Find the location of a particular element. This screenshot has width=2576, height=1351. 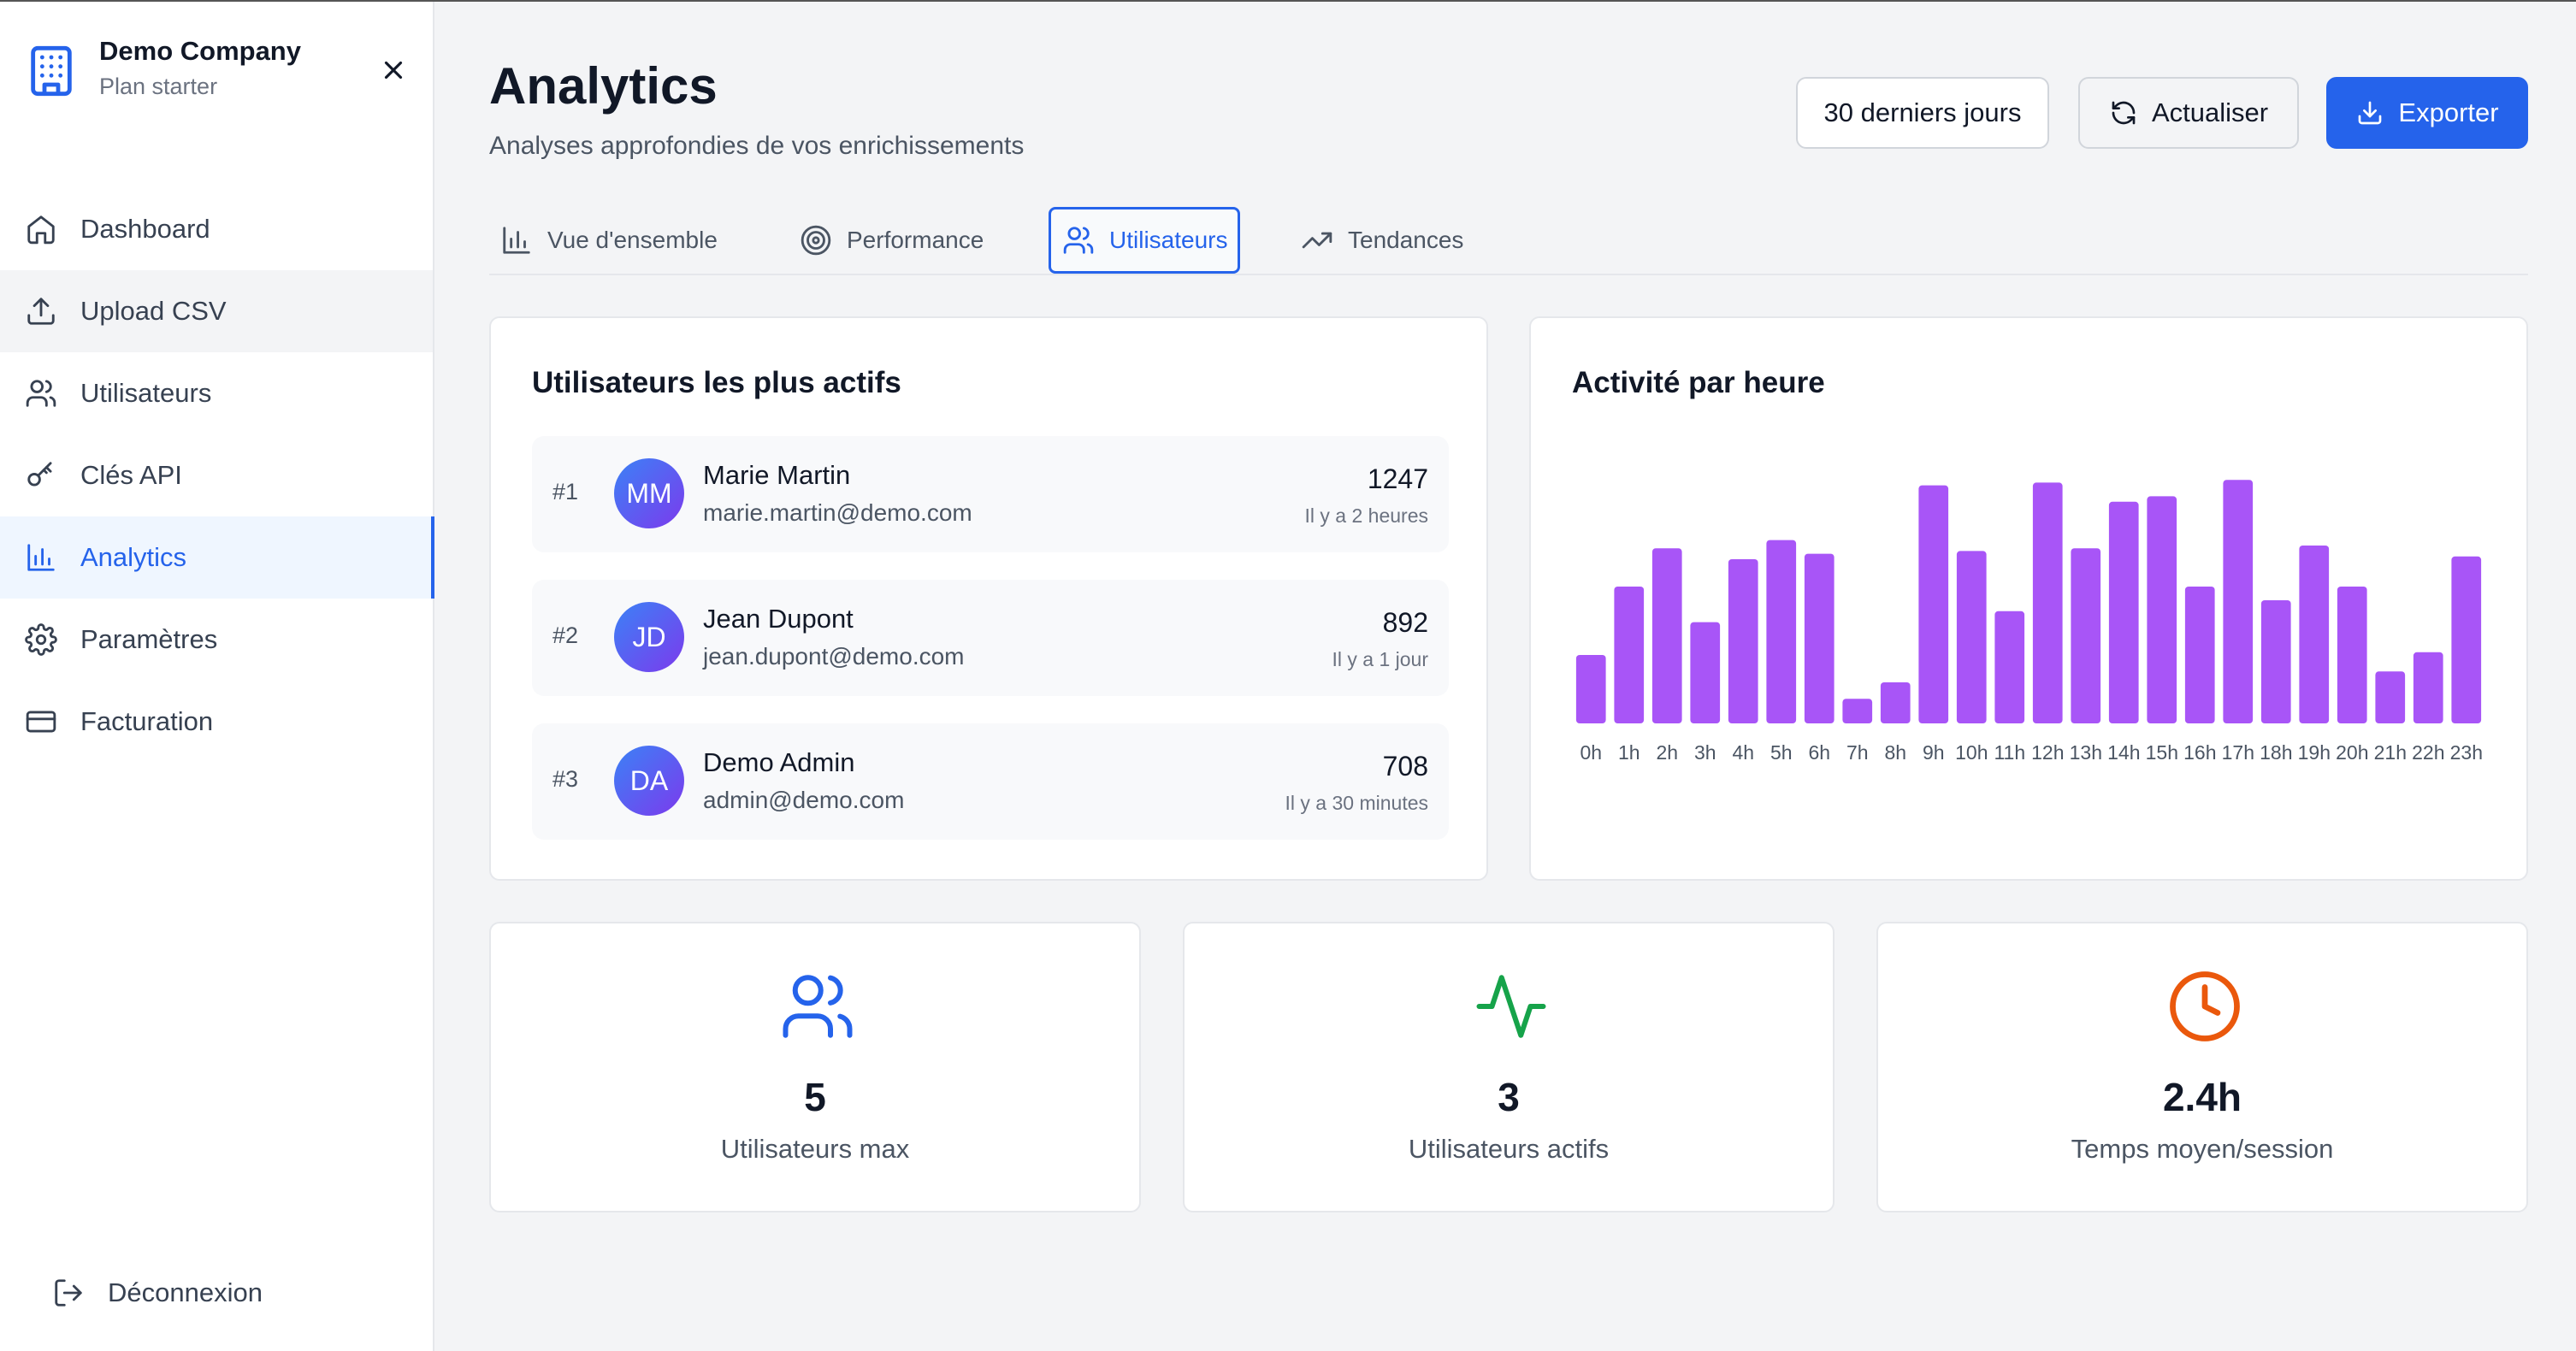

bar-16h is located at coordinates (2199, 655).